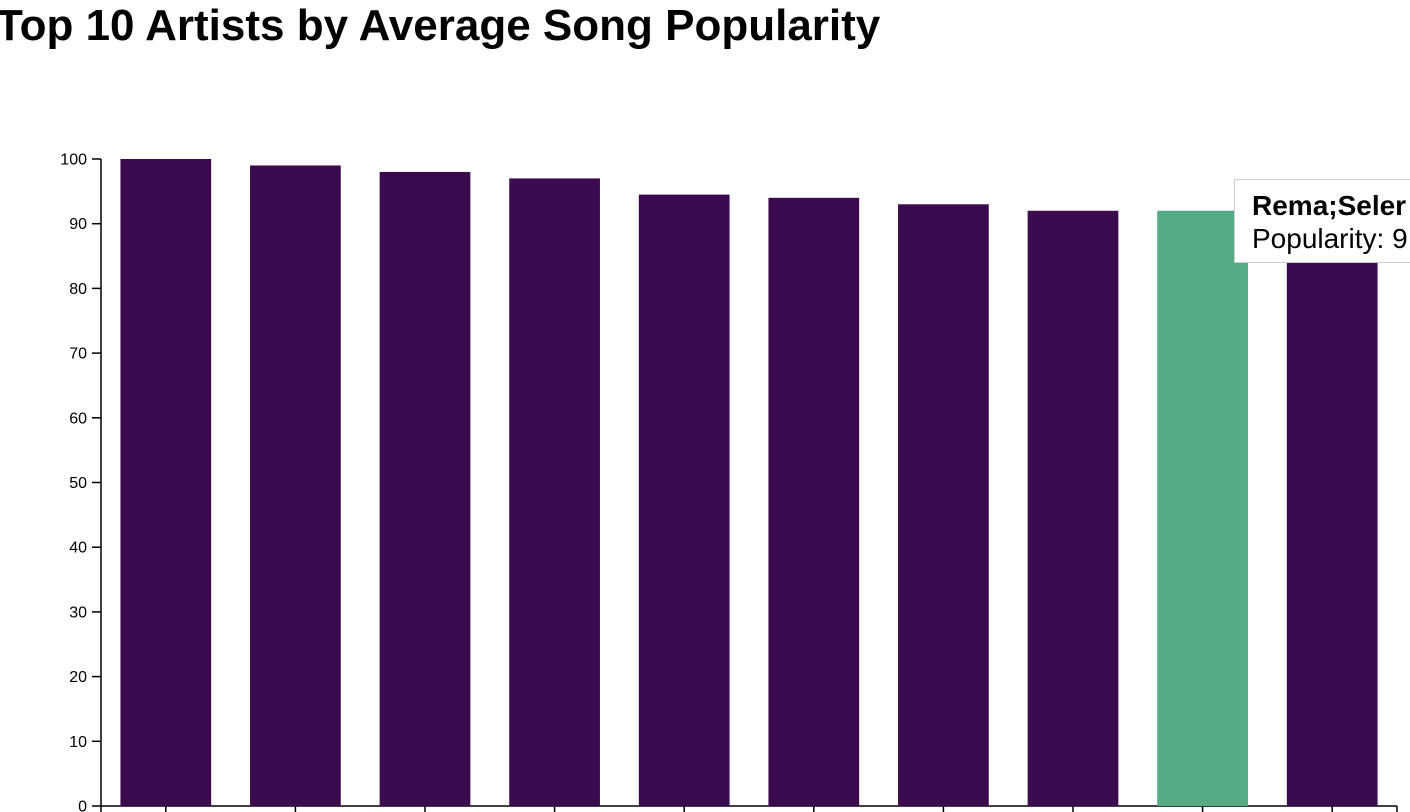 This screenshot has width=1410, height=812. I want to click on y-tick-label: 60, so click(78, 418).